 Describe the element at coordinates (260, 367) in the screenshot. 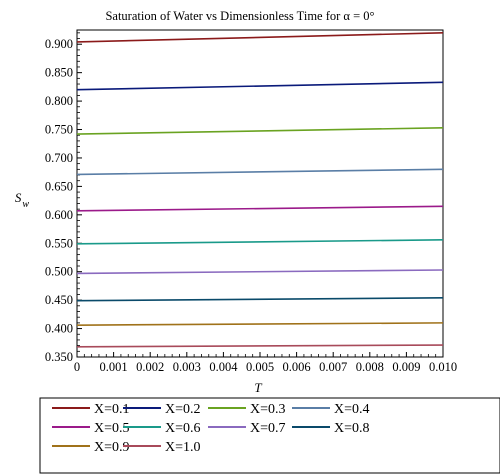

I see `x-tick-label: 0.005` at that location.